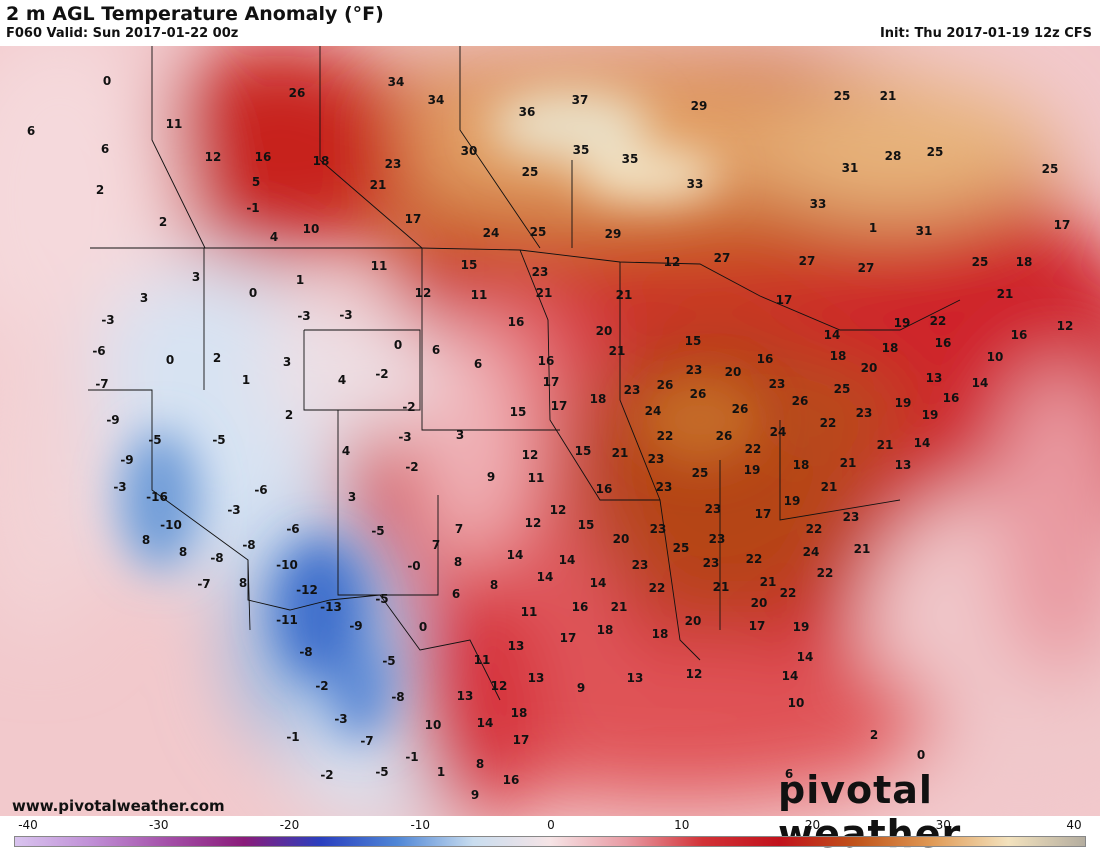 This screenshot has height=856, width=1100. What do you see at coordinates (122, 33) in the screenshot?
I see `valid-time-label: F060 Valid: Sun 2017-01-22 00z` at bounding box center [122, 33].